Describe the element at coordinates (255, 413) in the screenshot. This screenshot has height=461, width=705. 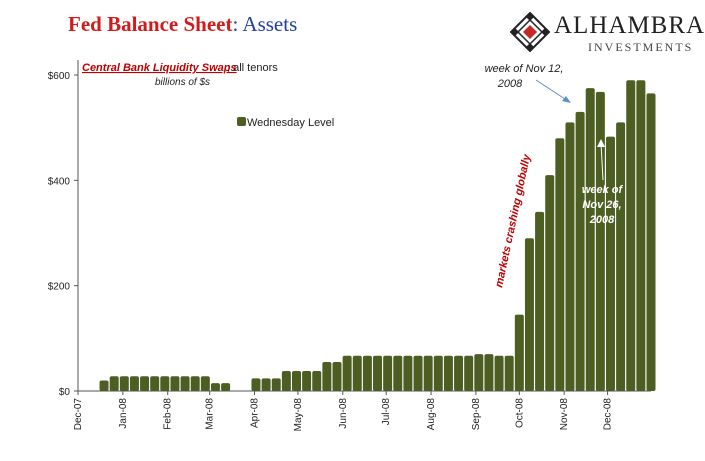
I see `x-tick-label: Apr-08` at that location.